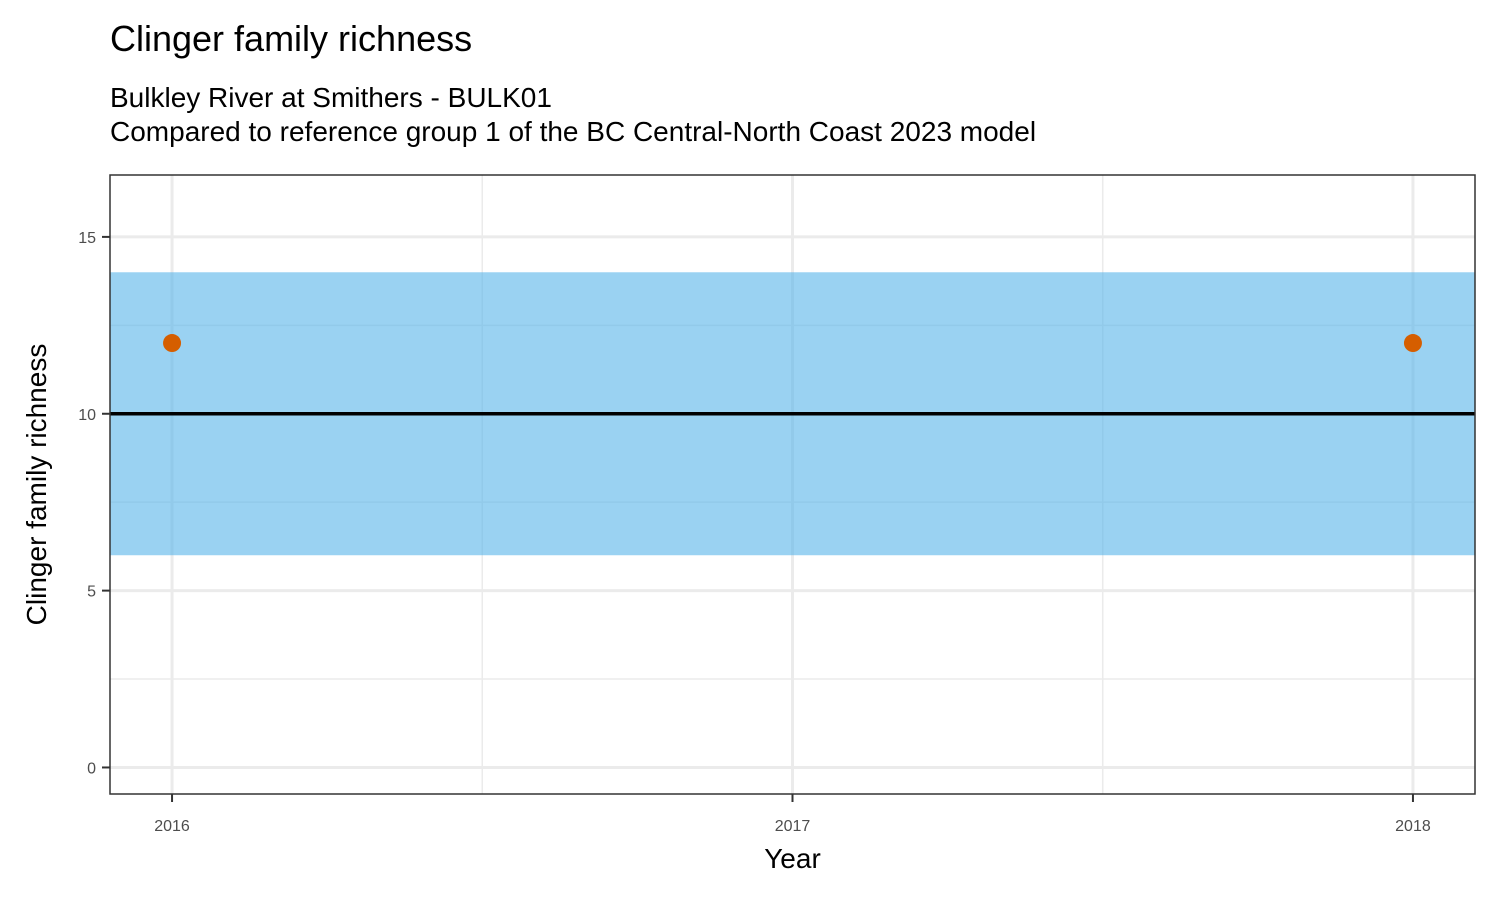 The height and width of the screenshot is (900, 1500). What do you see at coordinates (793, 826) in the screenshot?
I see `x-tick-label: 2017` at bounding box center [793, 826].